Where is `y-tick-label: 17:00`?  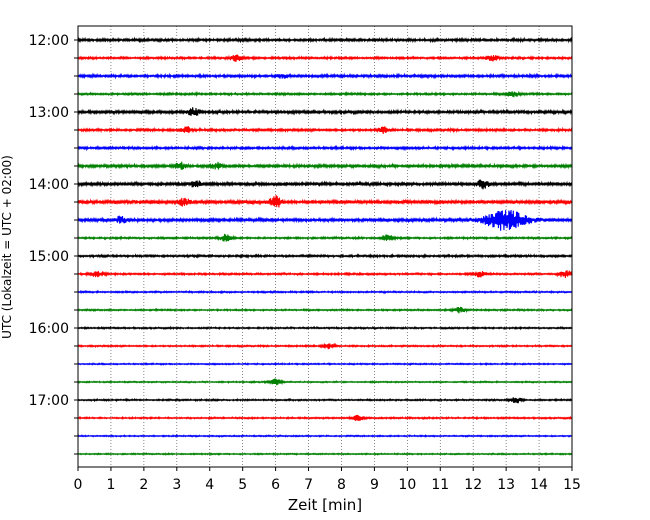 y-tick-label: 17:00 is located at coordinates (49, 401).